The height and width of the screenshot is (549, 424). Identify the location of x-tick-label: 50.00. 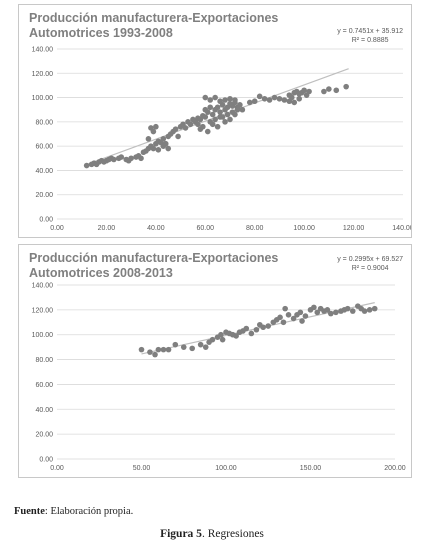
(142, 468).